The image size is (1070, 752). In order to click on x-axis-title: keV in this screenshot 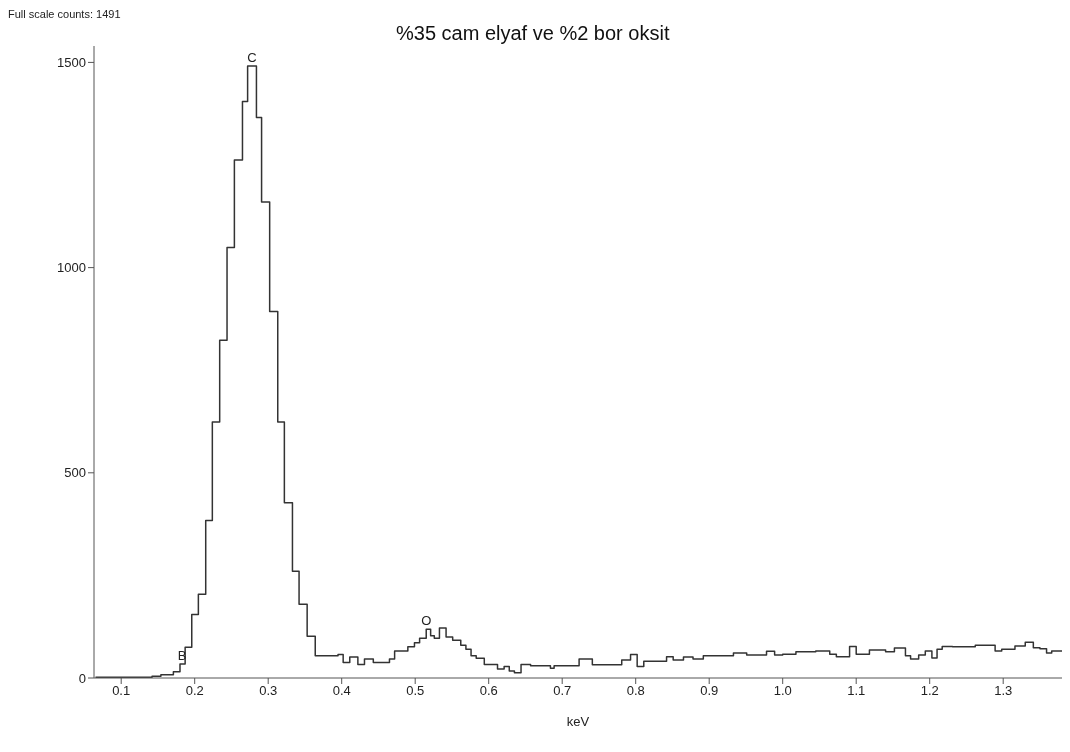, I will do `click(578, 721)`.